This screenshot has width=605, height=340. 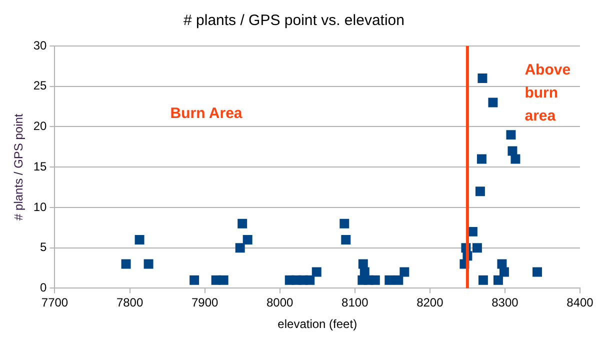 What do you see at coordinates (19, 166) in the screenshot?
I see `y-axis-title: # plants / GPS point` at bounding box center [19, 166].